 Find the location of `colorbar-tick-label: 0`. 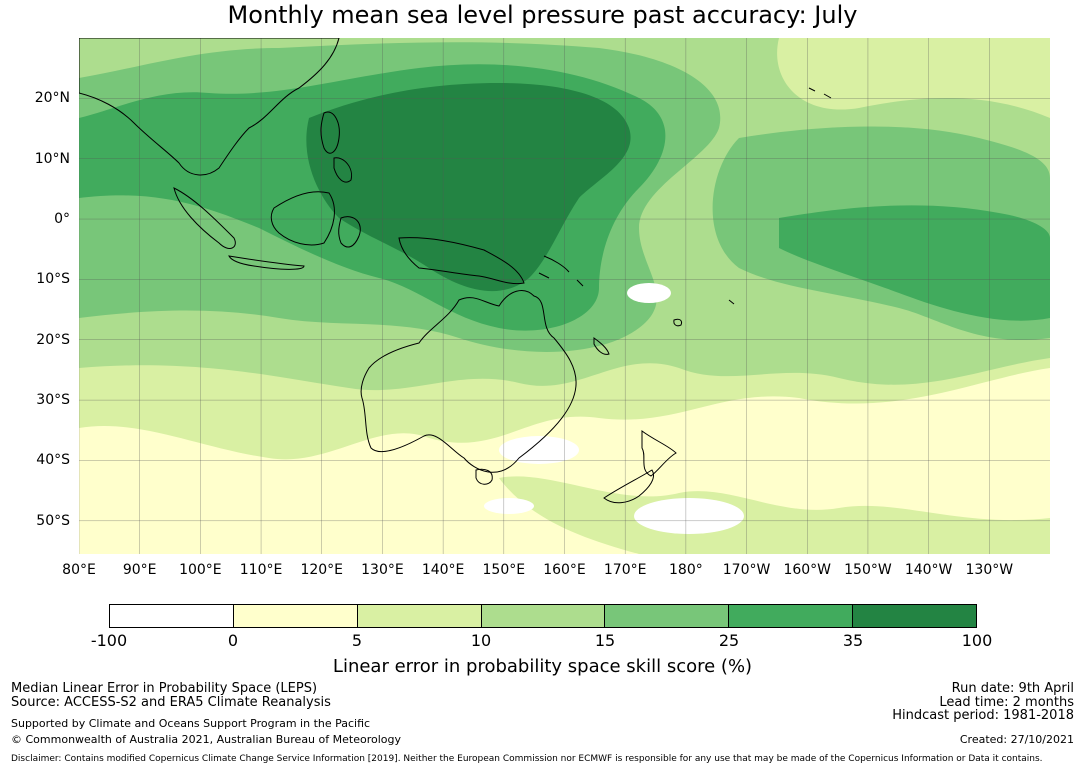

colorbar-tick-label: 0 is located at coordinates (233, 640).